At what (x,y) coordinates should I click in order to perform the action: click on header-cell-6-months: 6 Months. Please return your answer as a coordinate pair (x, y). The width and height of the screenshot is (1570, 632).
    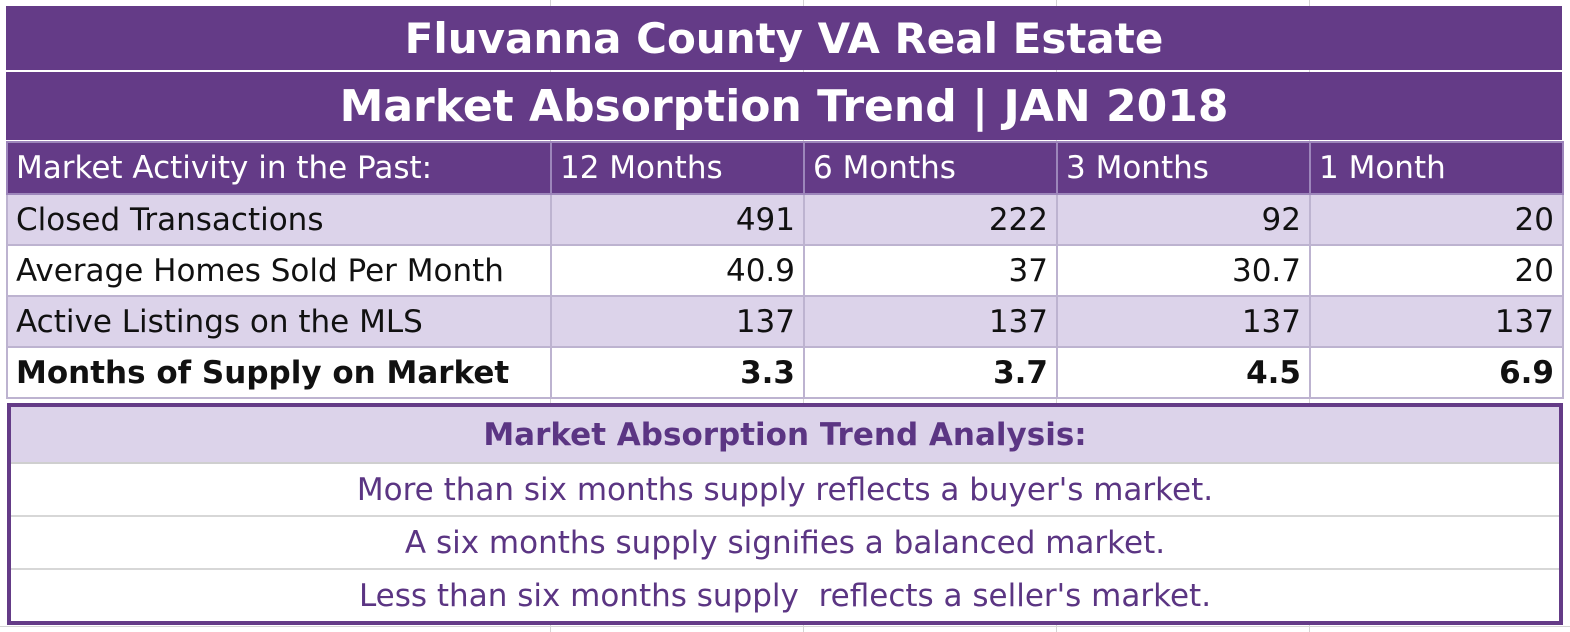
    Looking at the image, I should click on (930, 168).